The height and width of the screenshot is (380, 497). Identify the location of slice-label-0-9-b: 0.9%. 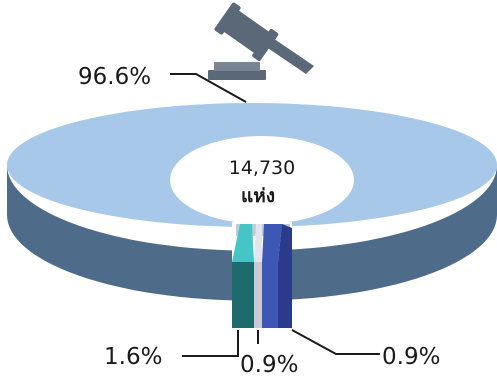
(411, 357).